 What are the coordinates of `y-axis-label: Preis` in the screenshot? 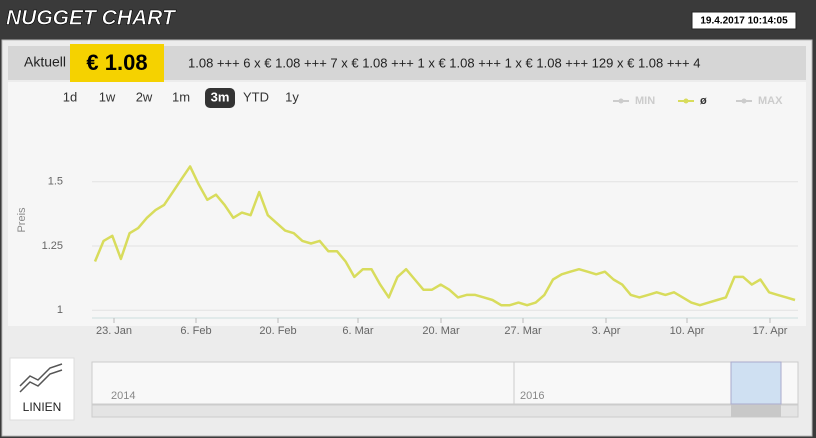 It's located at (22, 220).